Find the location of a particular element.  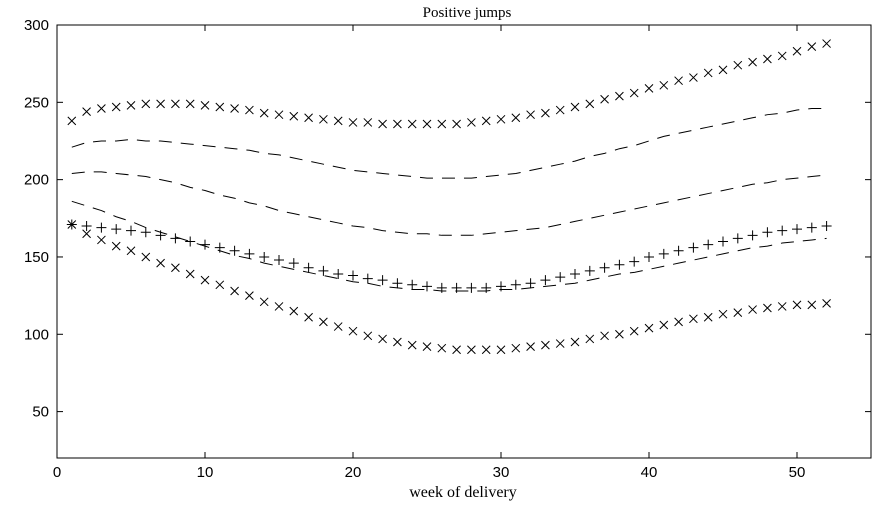

x-tick-label: 0 is located at coordinates (57, 472).